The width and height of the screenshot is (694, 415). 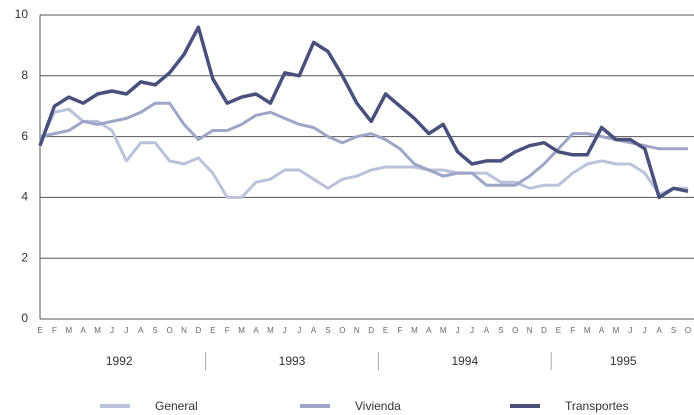 What do you see at coordinates (24, 136) in the screenshot?
I see `y-tick-label: 6` at bounding box center [24, 136].